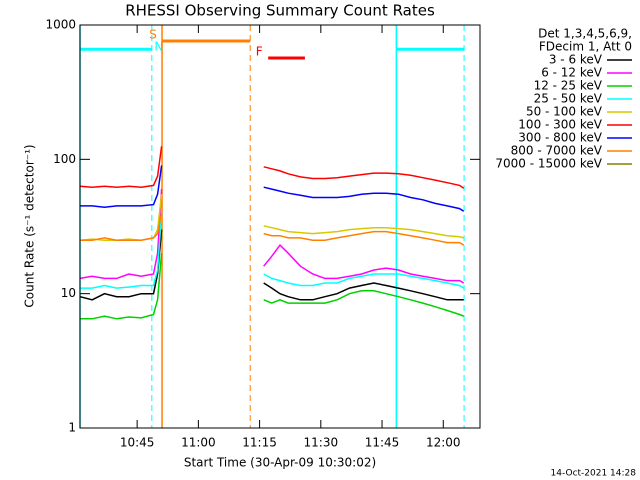  Describe the element at coordinates (68, 293) in the screenshot. I see `y-tick-label: 10` at that location.